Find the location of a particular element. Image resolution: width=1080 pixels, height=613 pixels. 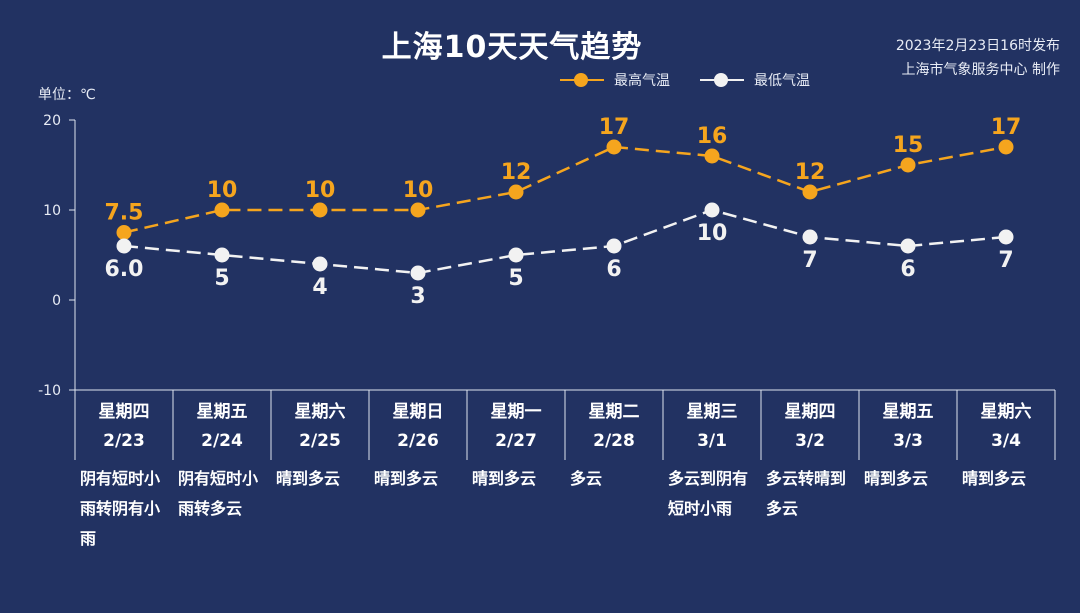

day-column: 星期六 3/4 is located at coordinates (1006, 426).